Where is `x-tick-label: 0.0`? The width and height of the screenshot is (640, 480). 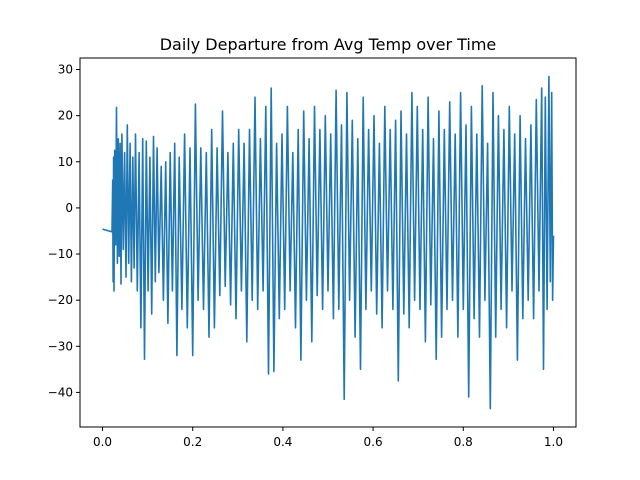
x-tick-label: 0.0 is located at coordinates (102, 442).